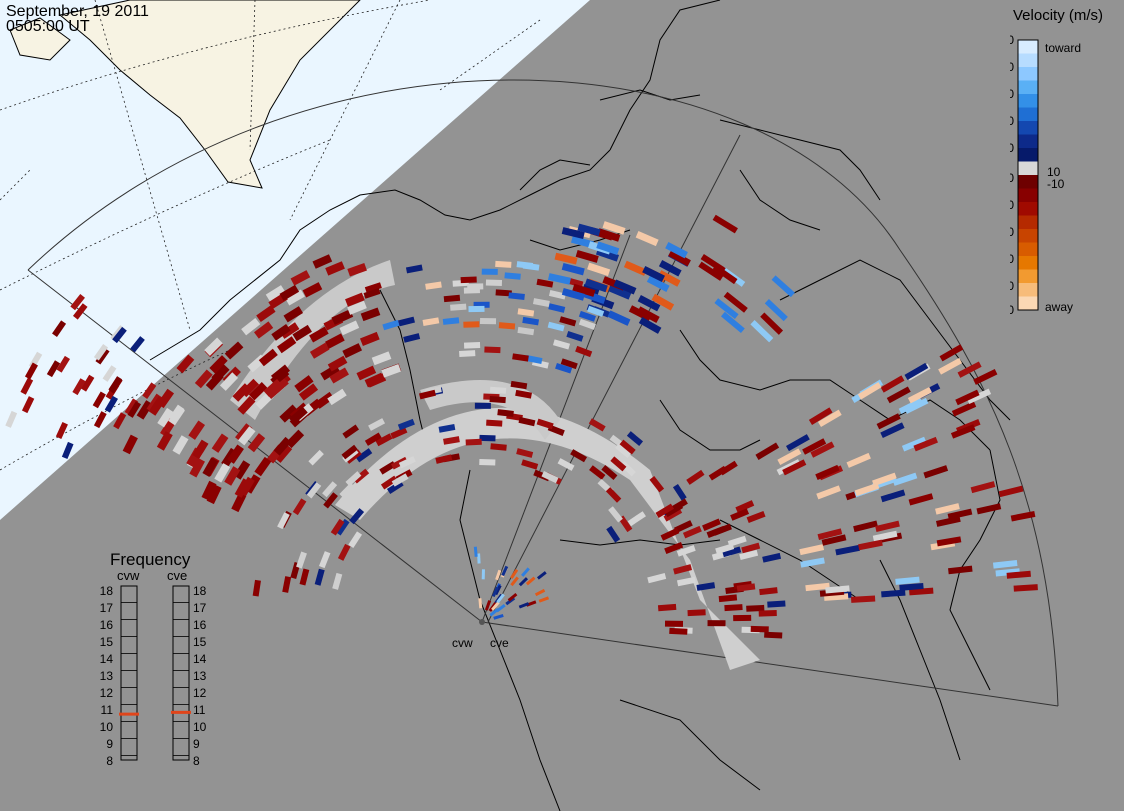  What do you see at coordinates (200, 608) in the screenshot?
I see `freq-level-label: 17` at bounding box center [200, 608].